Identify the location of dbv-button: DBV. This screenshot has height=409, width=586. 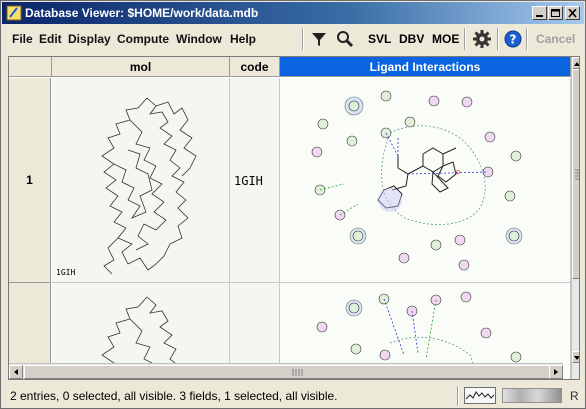
(412, 39).